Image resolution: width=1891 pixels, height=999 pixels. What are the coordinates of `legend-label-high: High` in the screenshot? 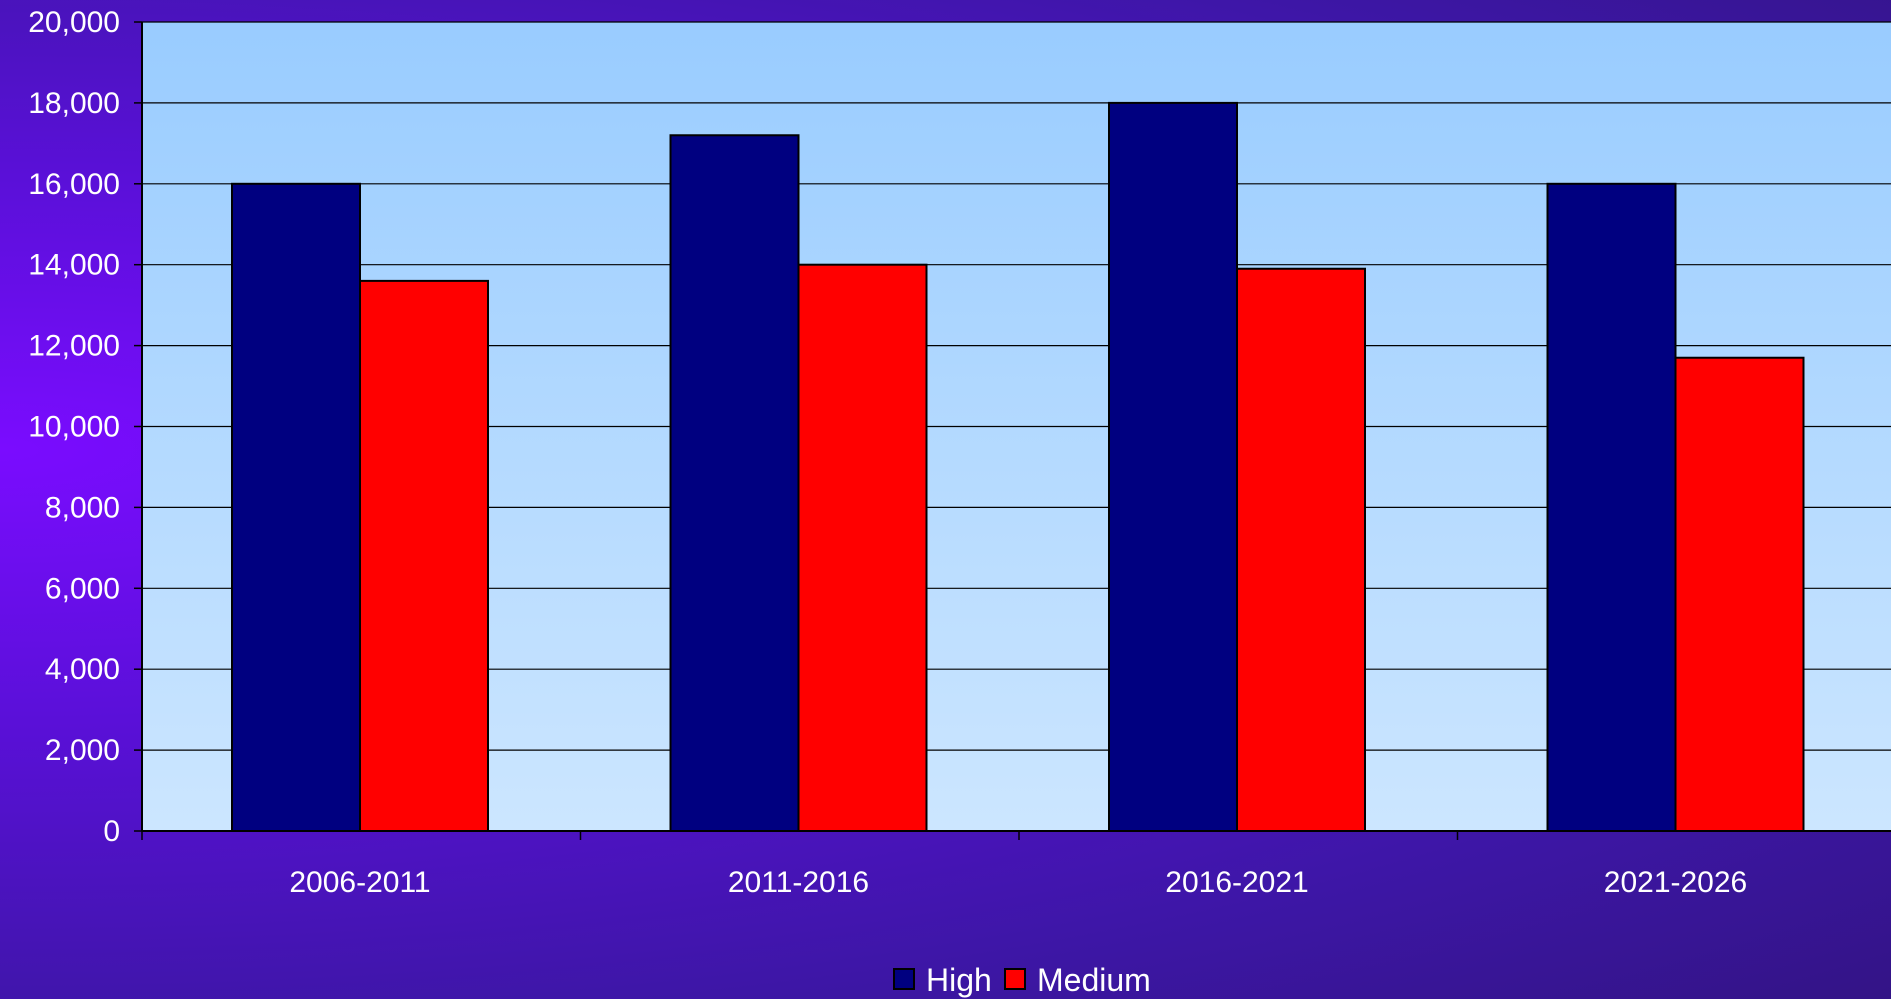 It's located at (959, 980).